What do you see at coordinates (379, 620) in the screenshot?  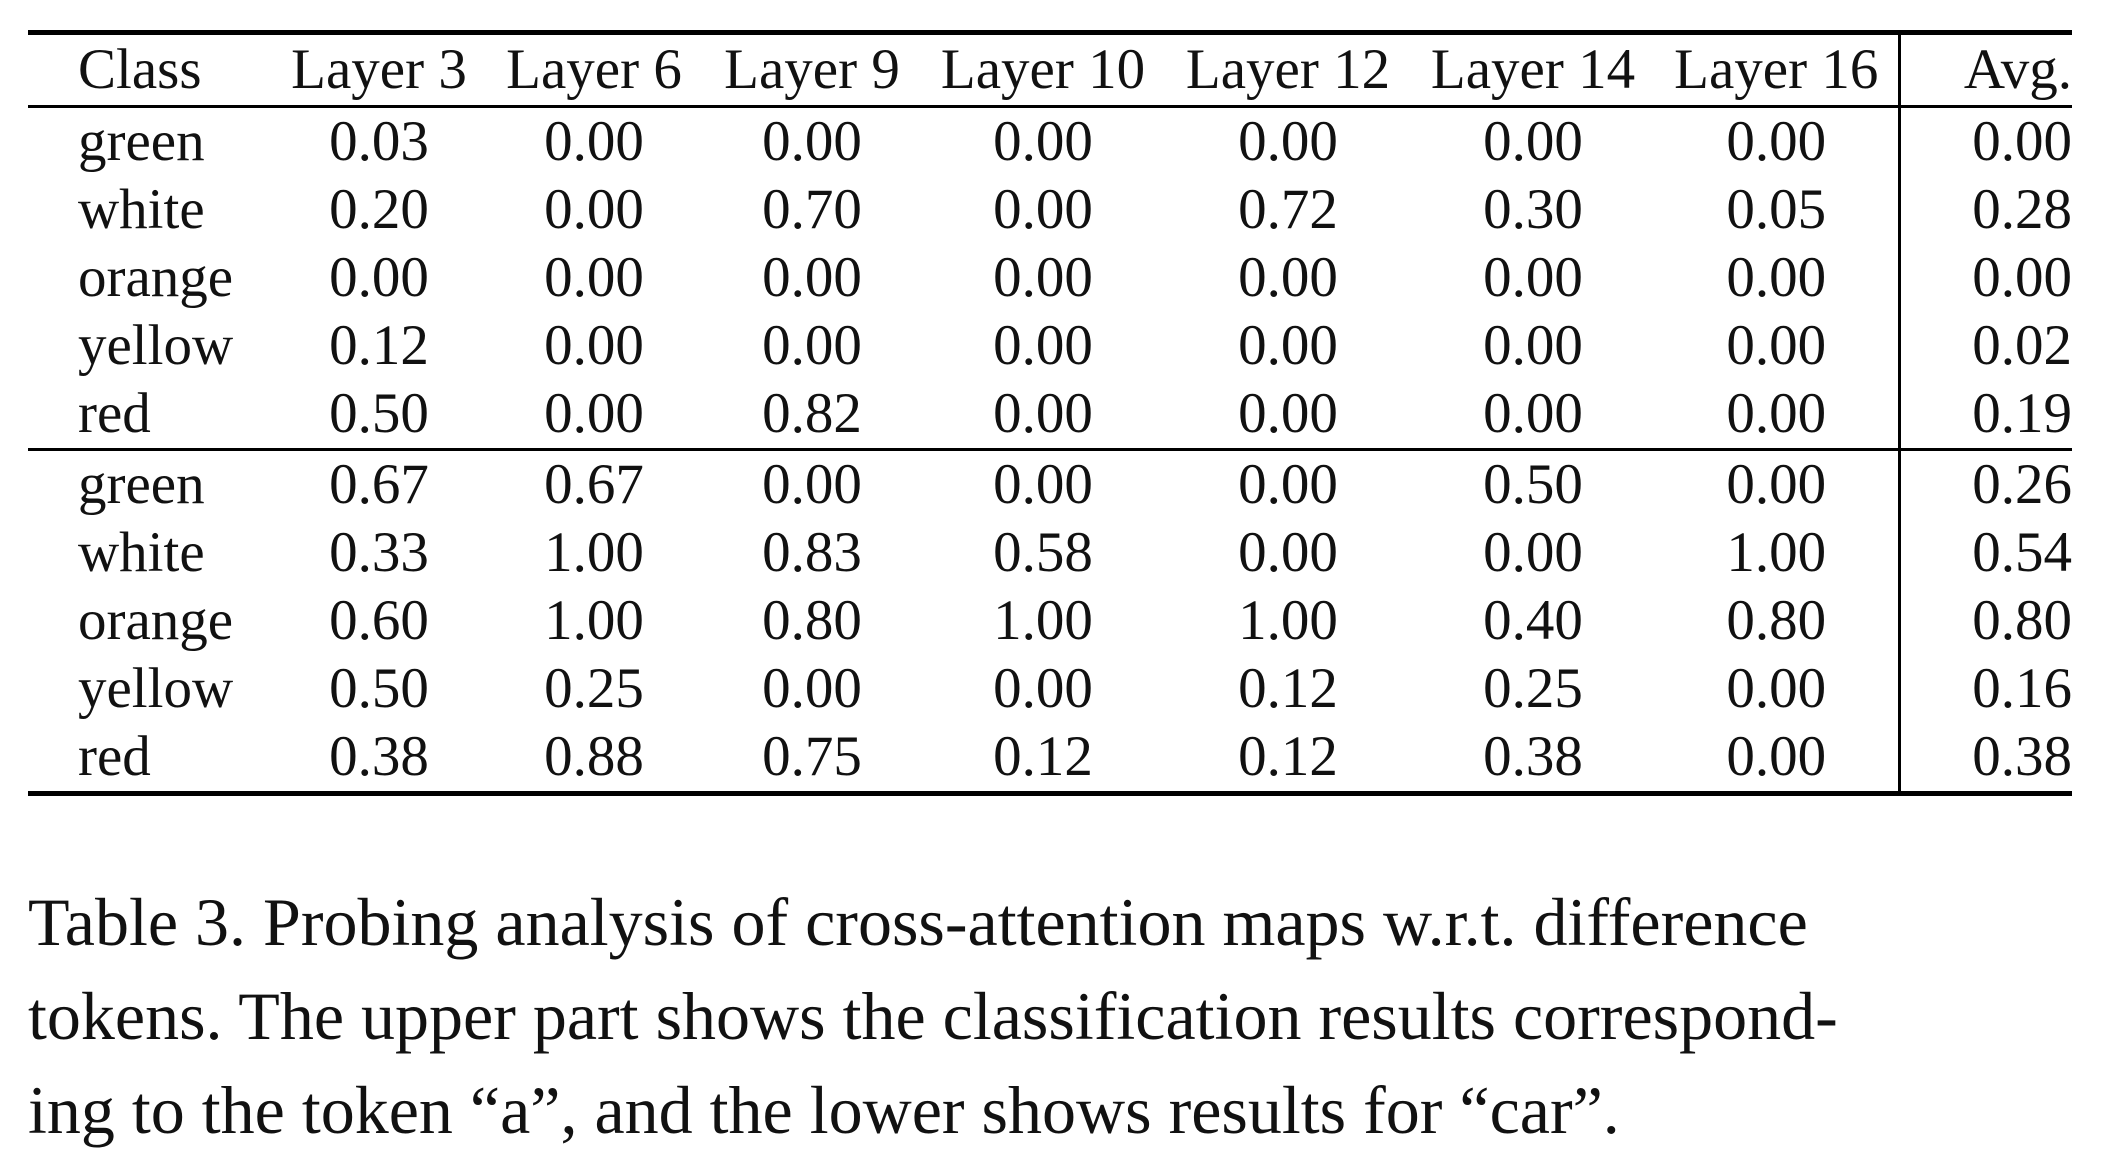 I see `value-cell: 0.60` at bounding box center [379, 620].